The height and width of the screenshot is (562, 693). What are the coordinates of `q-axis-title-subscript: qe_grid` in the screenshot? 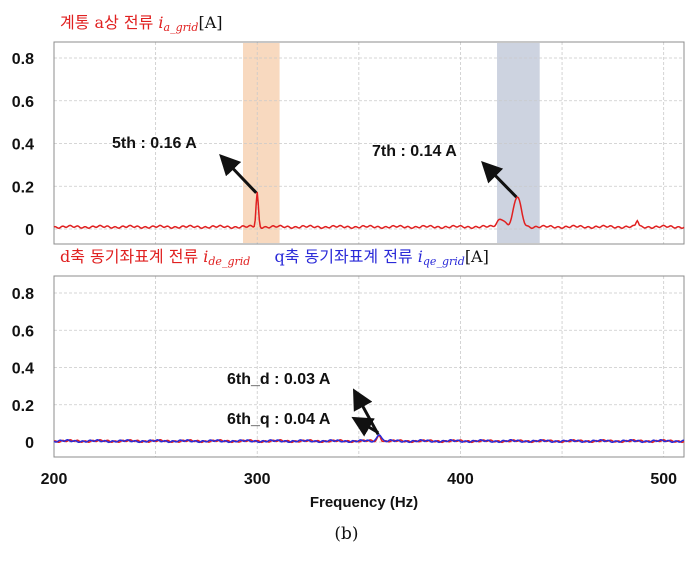 It's located at (443, 261).